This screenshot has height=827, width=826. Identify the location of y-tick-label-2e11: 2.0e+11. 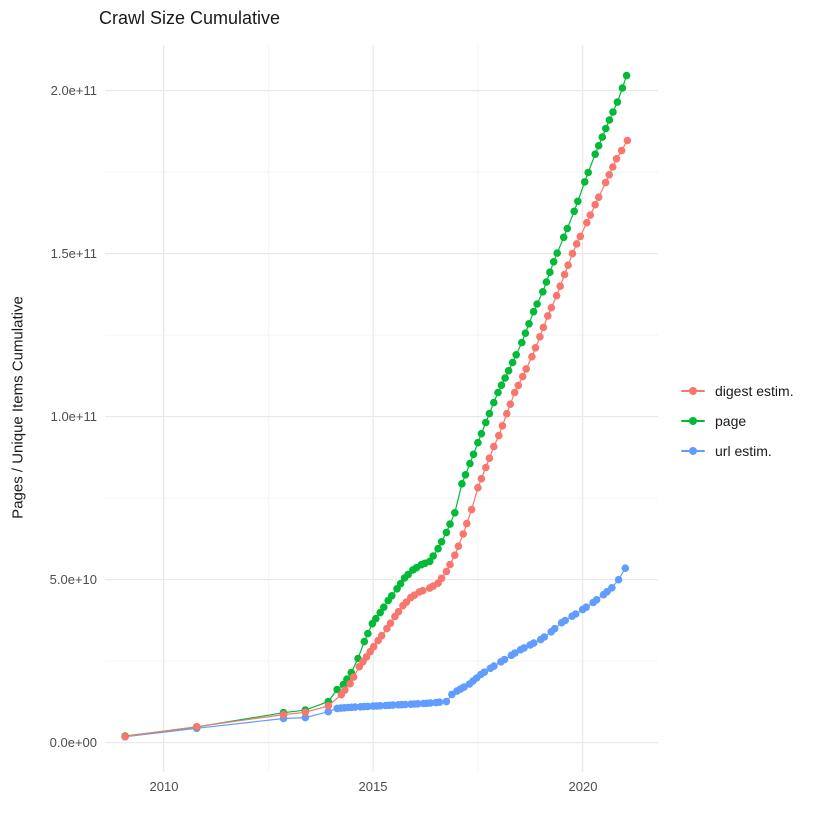
(73, 90).